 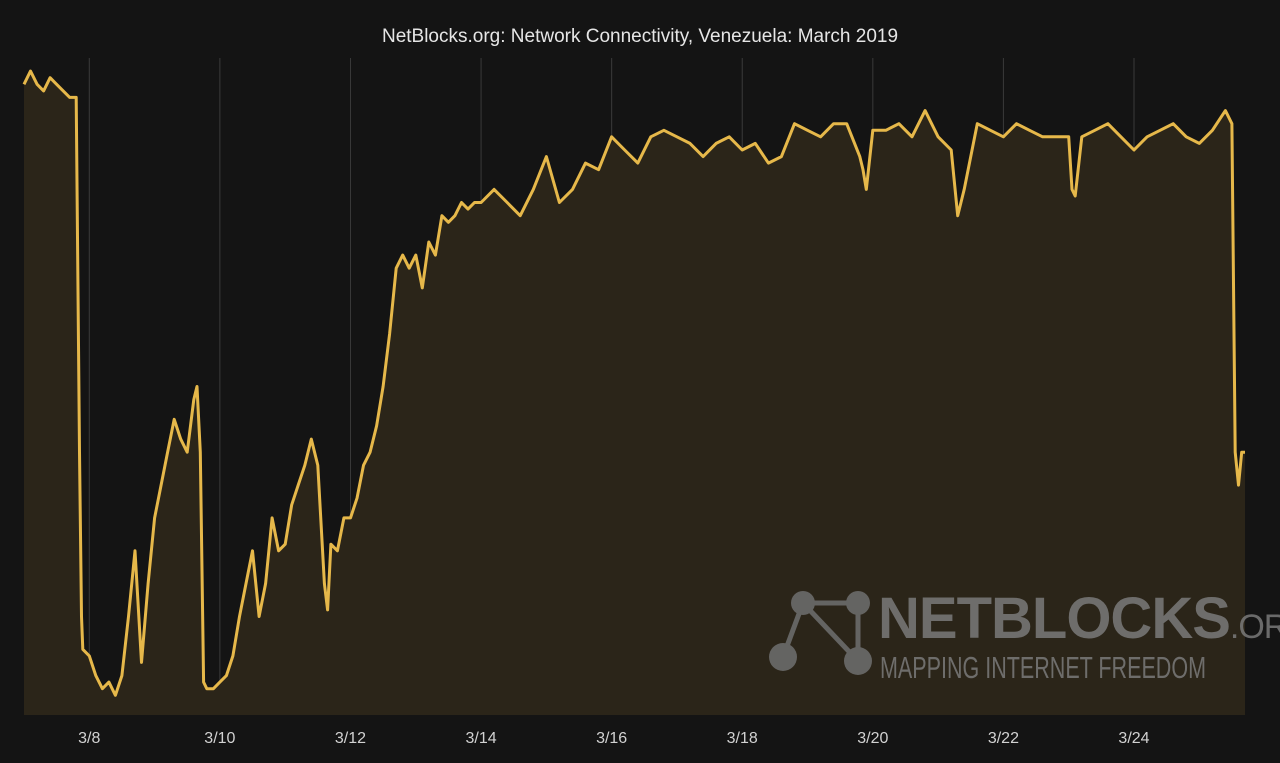 What do you see at coordinates (350, 738) in the screenshot?
I see `x-tick-label: 3/12` at bounding box center [350, 738].